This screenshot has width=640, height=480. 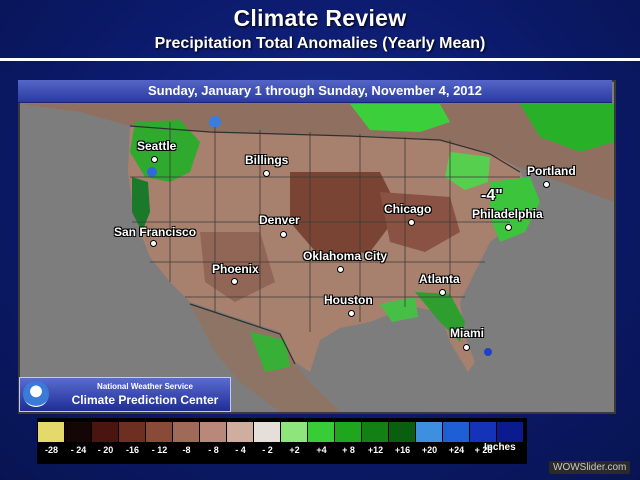 What do you see at coordinates (551, 171) in the screenshot?
I see `city-label-portland: Portland` at bounding box center [551, 171].